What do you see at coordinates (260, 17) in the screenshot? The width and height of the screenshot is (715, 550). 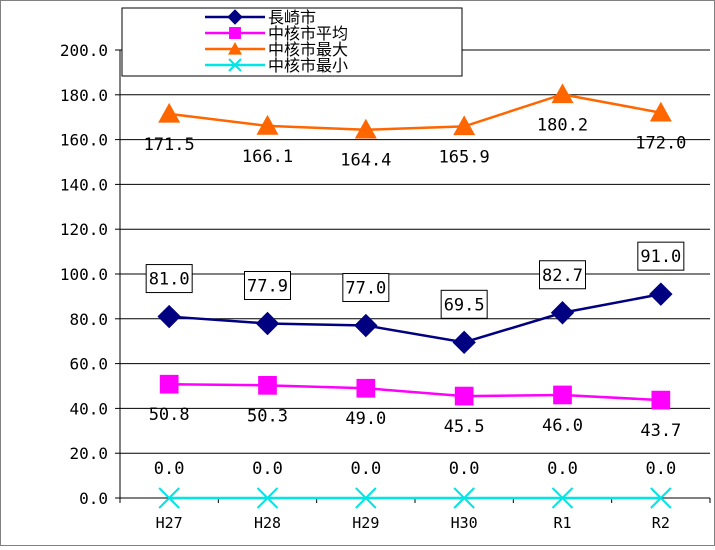 I see `legend-item: 長崎市` at bounding box center [260, 17].